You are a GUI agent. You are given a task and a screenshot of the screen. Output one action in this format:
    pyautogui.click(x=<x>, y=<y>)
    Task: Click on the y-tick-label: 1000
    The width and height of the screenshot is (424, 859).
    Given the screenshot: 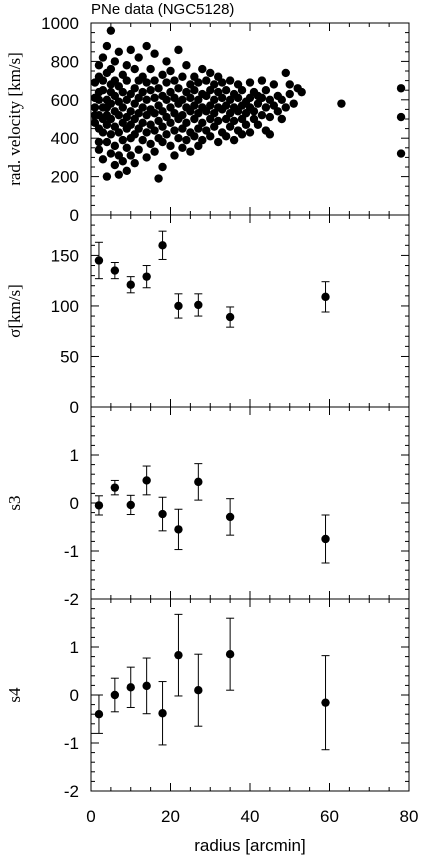 What is the action you would take?
    pyautogui.click(x=60, y=23)
    